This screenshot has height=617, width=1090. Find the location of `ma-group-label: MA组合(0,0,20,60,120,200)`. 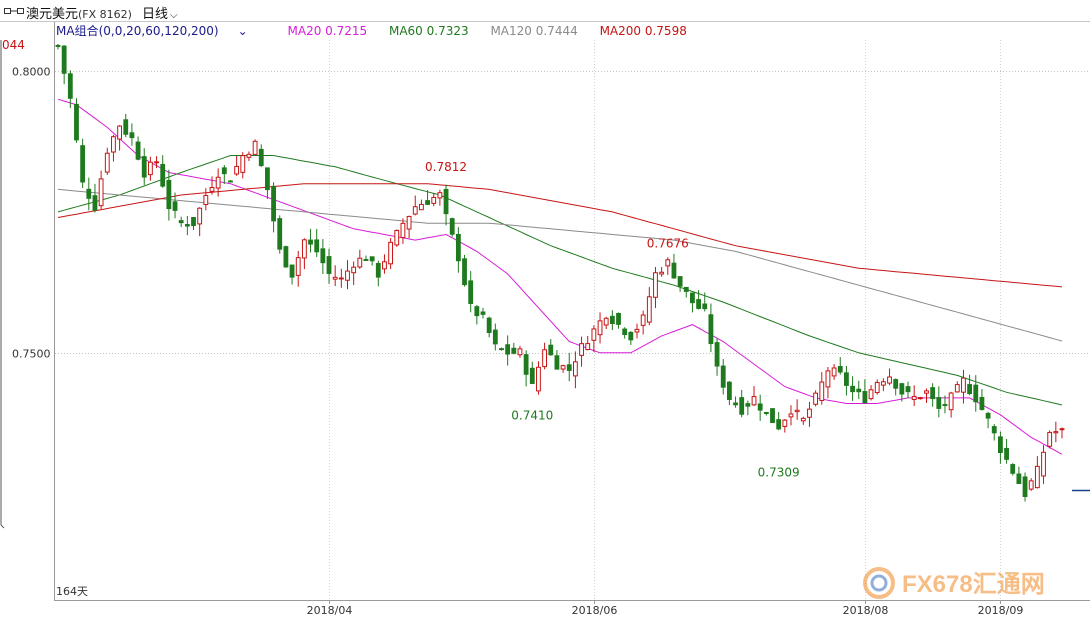

ma-group-label: MA组合(0,0,20,60,120,200) is located at coordinates (137, 31).